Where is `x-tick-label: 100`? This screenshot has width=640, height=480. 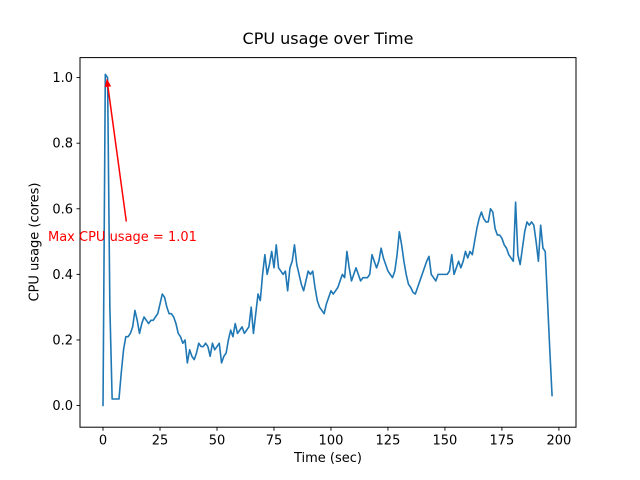
x-tick-label: 100 is located at coordinates (331, 441).